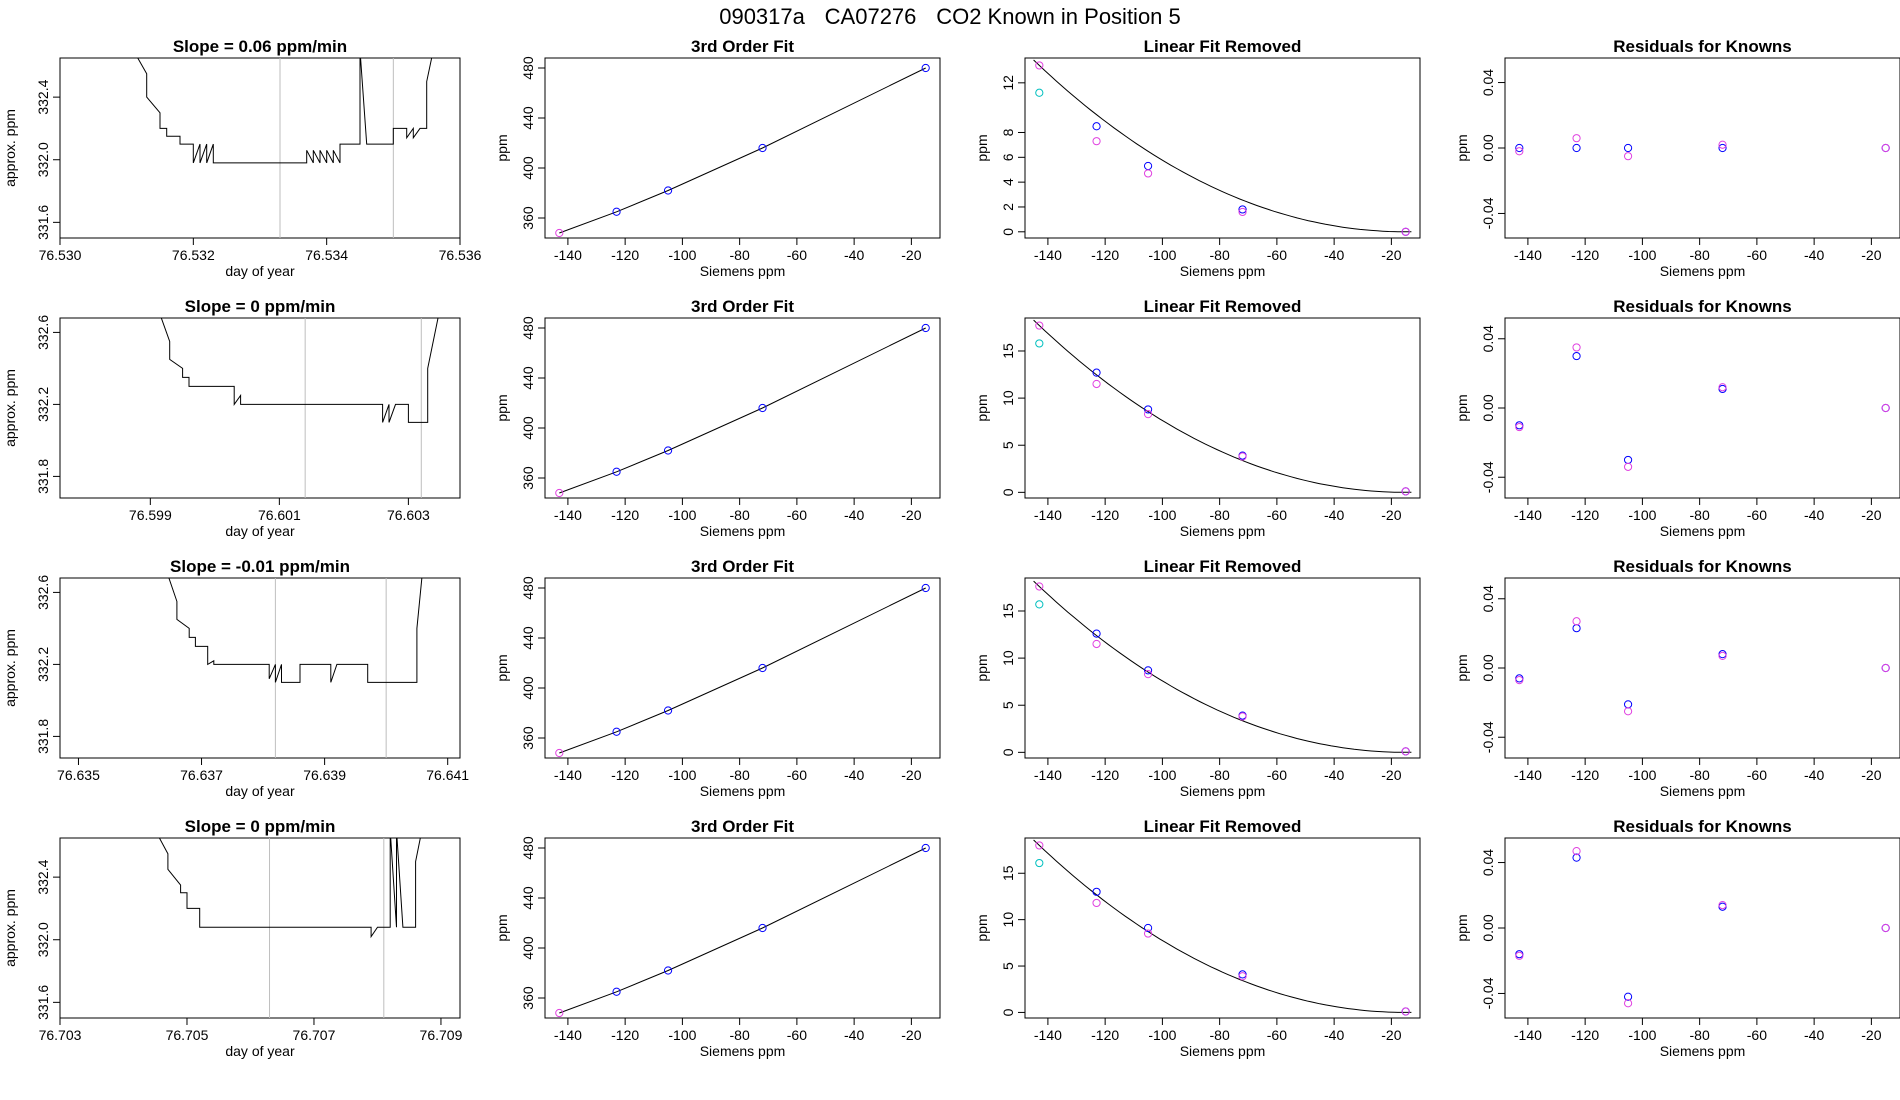 The width and height of the screenshot is (1900, 1100). What do you see at coordinates (1008, 157) in the screenshot?
I see `y-tick-label: 6` at bounding box center [1008, 157].